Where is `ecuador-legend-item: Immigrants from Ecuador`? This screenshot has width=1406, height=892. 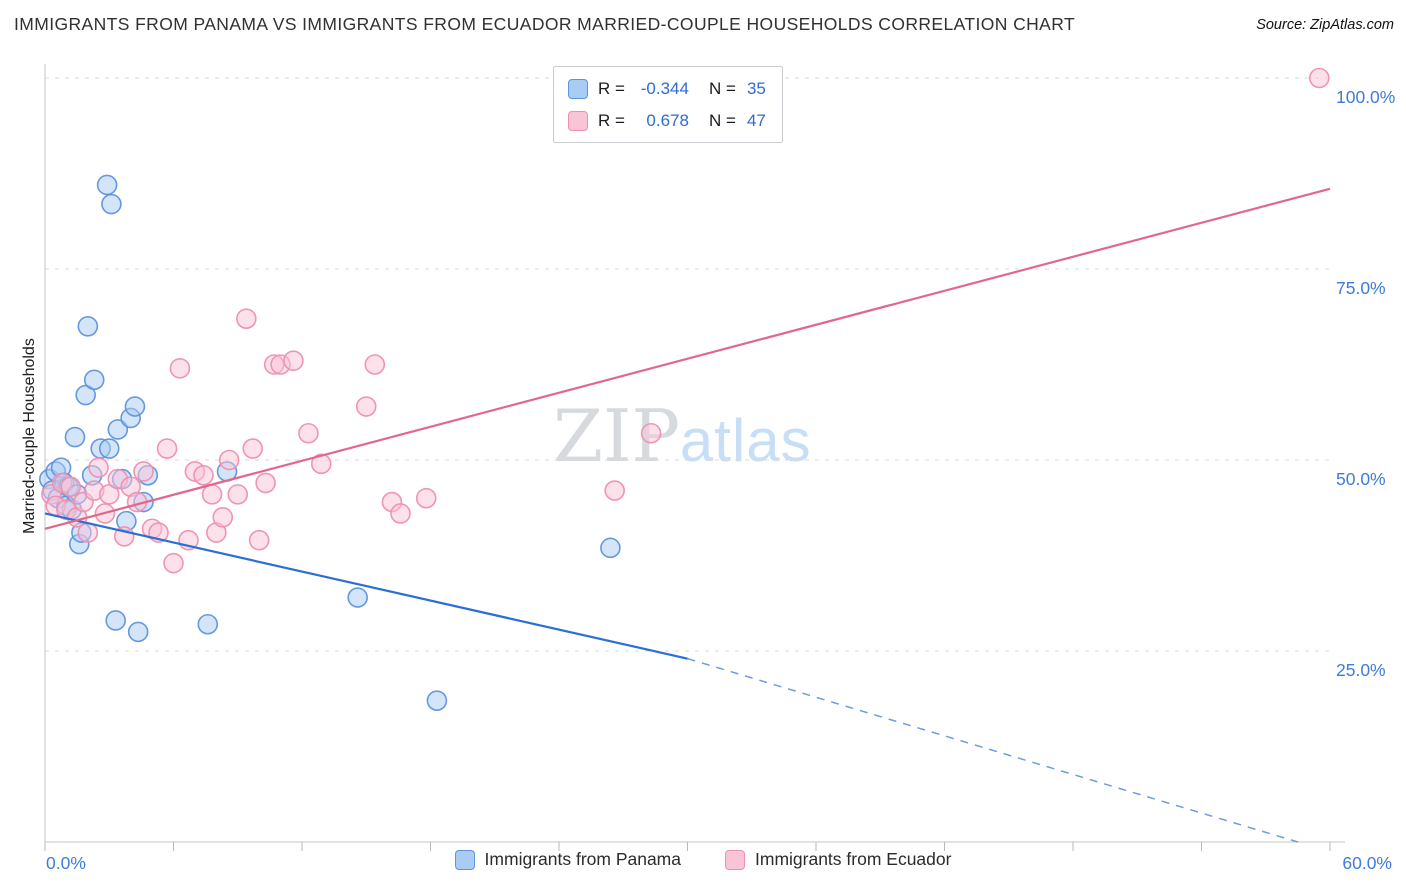
ecuador-legend-item: Immigrants from Ecuador is located at coordinates (838, 859).